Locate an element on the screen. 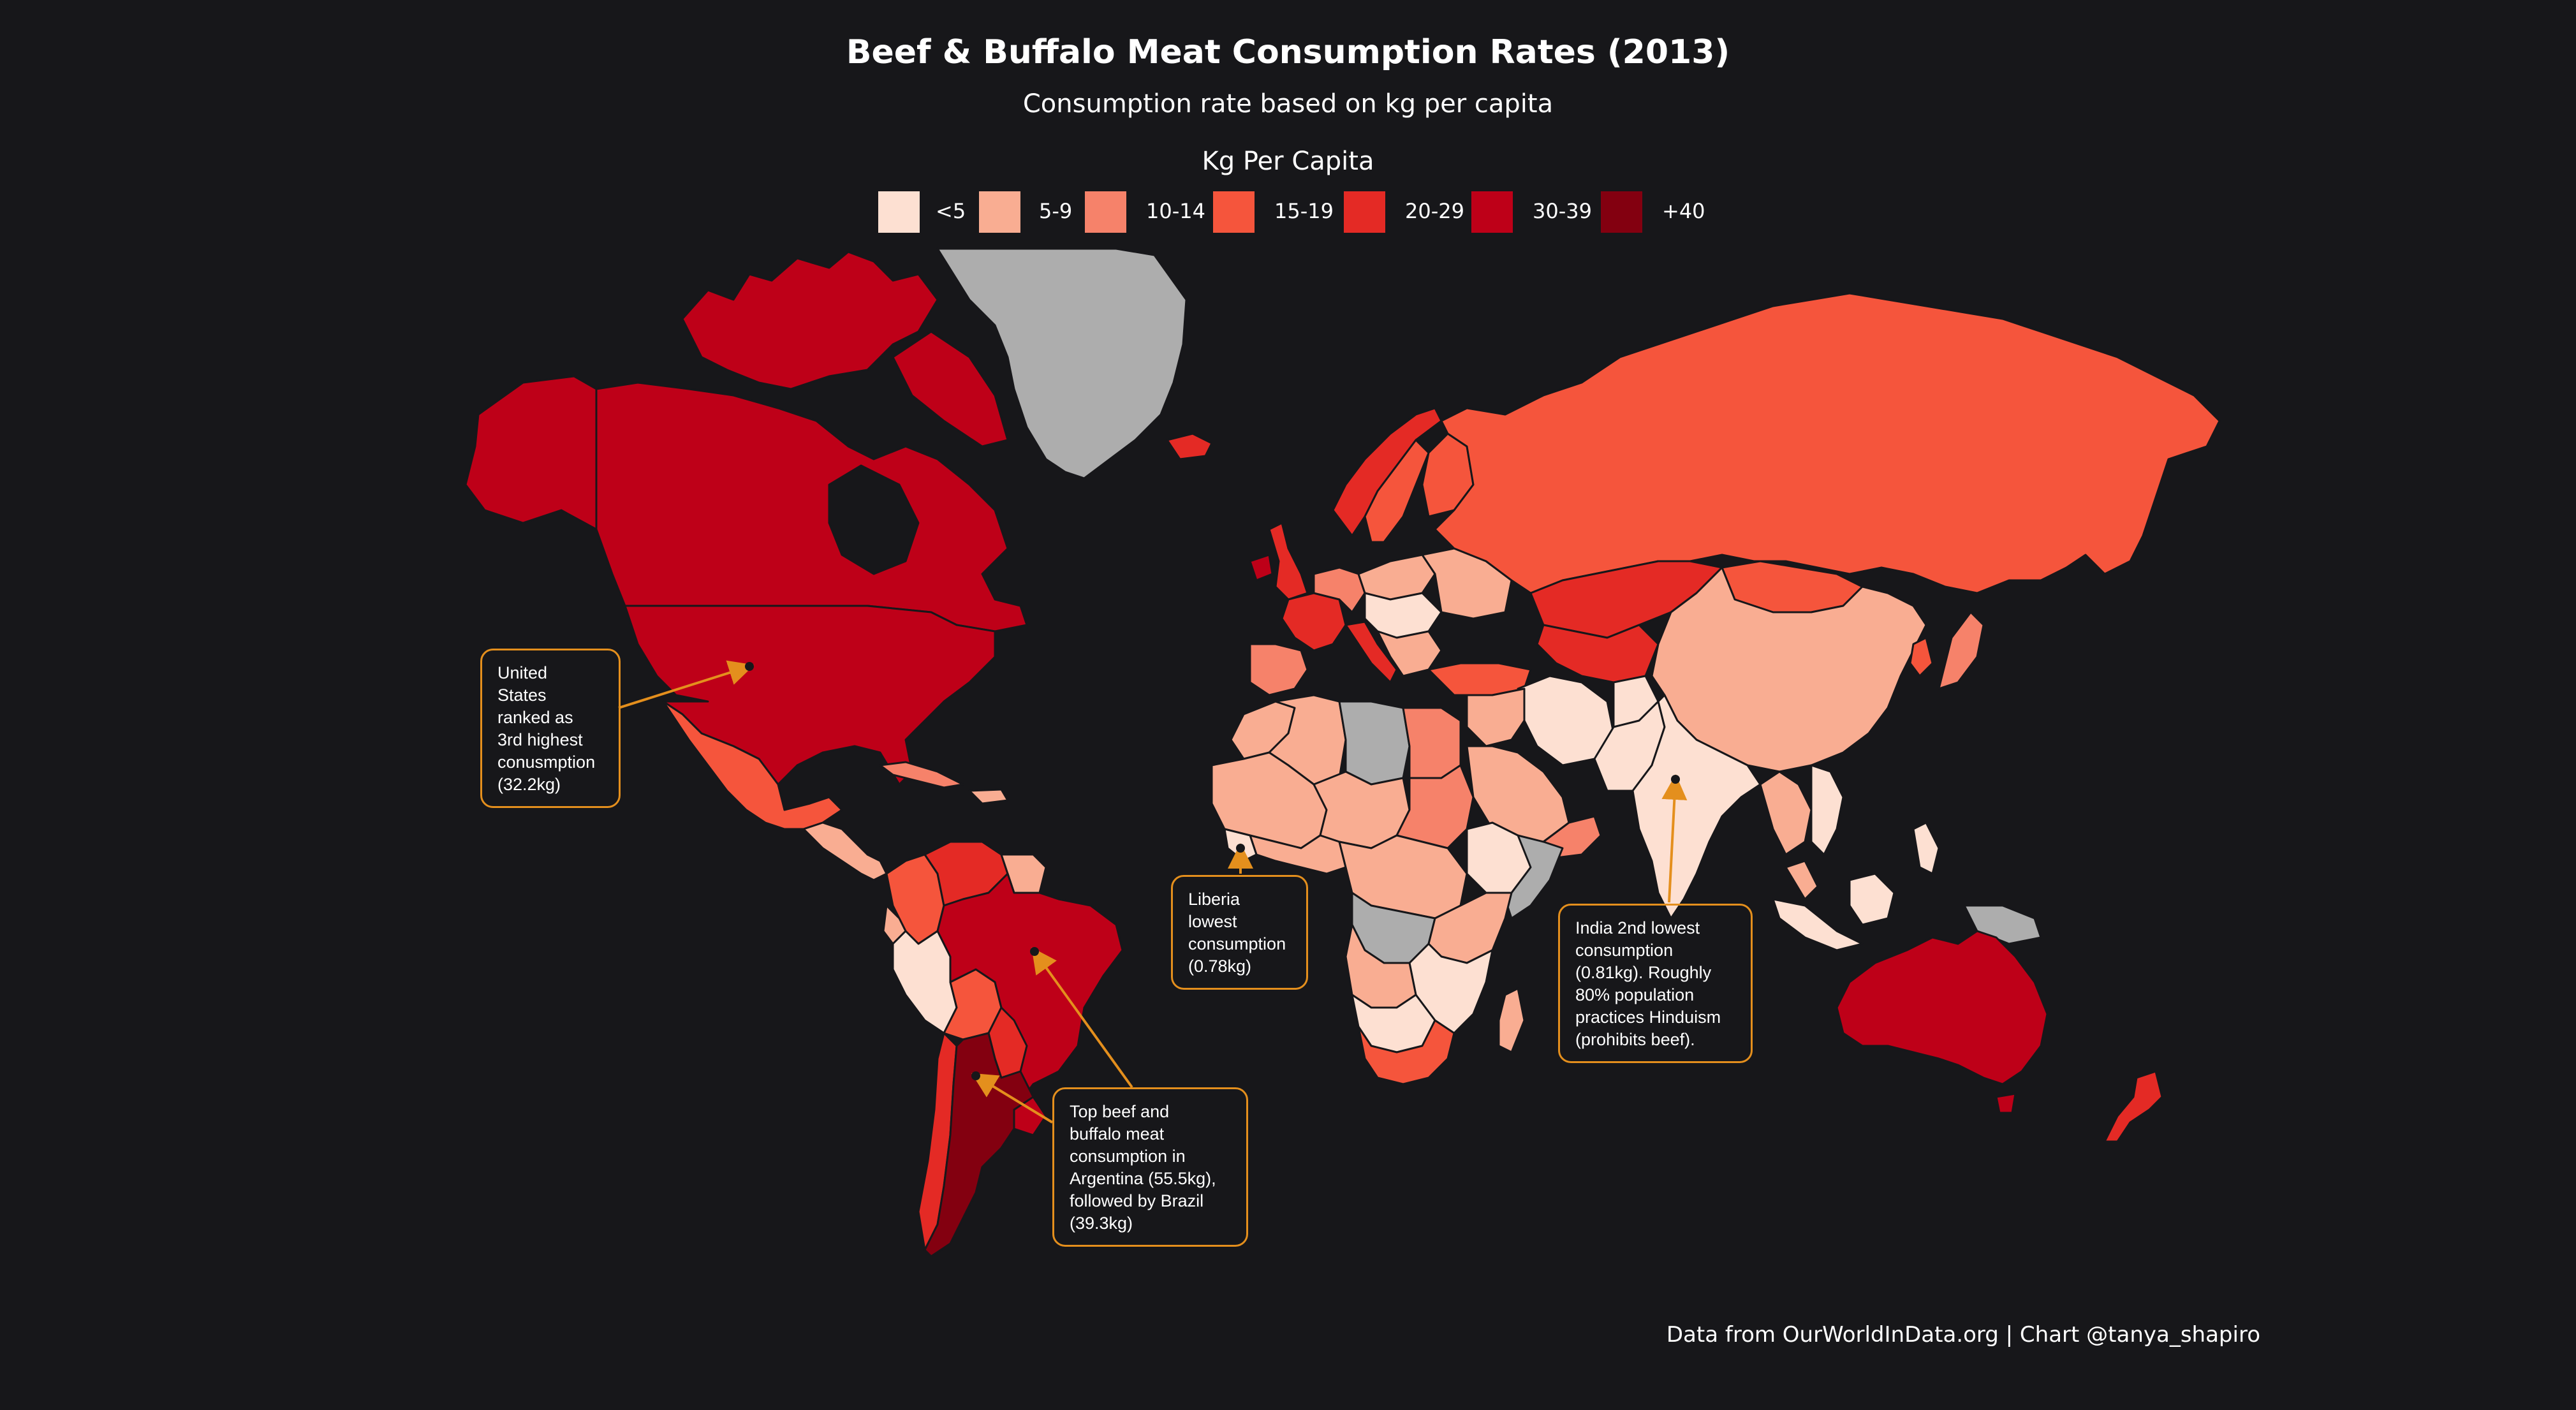  india is located at coordinates (1696, 807).